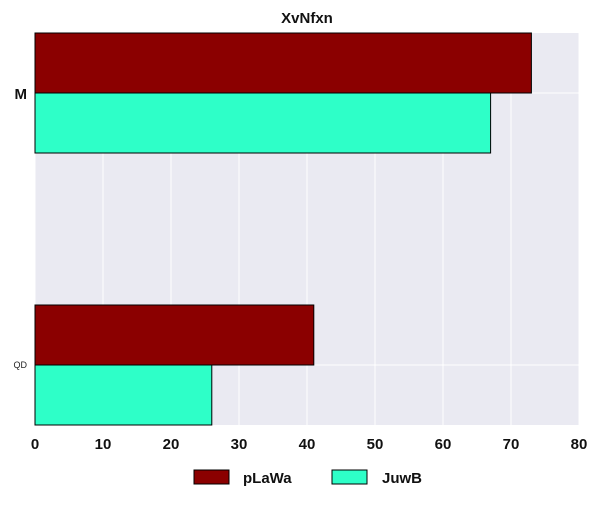 Image resolution: width=600 pixels, height=525 pixels. I want to click on legend-label: JuwB, so click(402, 478).